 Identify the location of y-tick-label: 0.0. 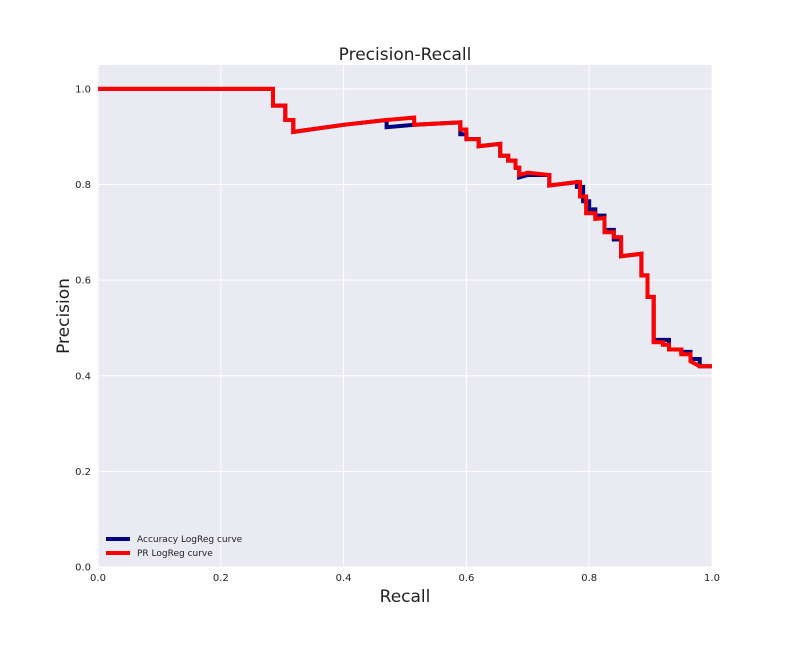
(83, 568).